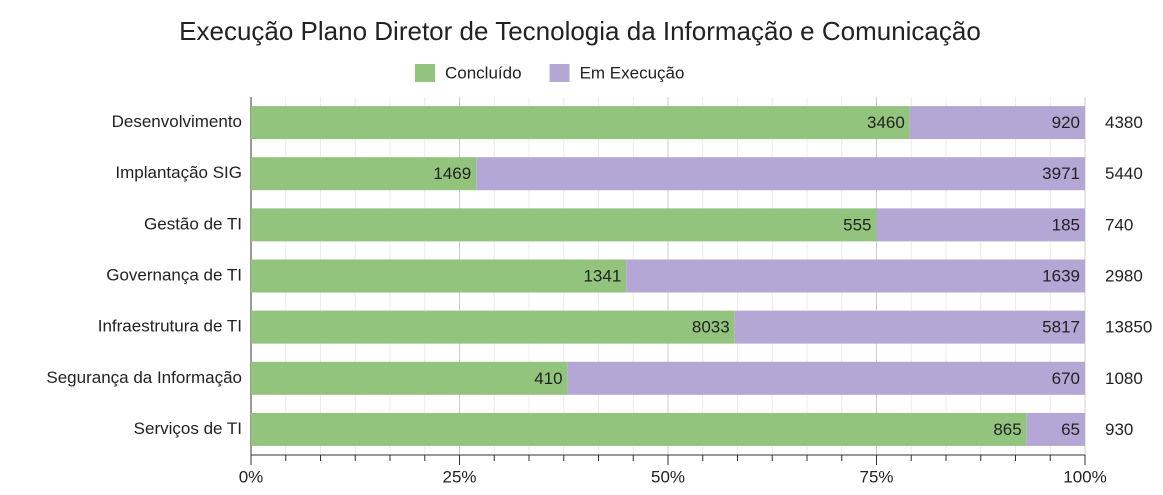 This screenshot has width=1163, height=495. I want to click on y-tick-label: Governança de TI, so click(174, 274).